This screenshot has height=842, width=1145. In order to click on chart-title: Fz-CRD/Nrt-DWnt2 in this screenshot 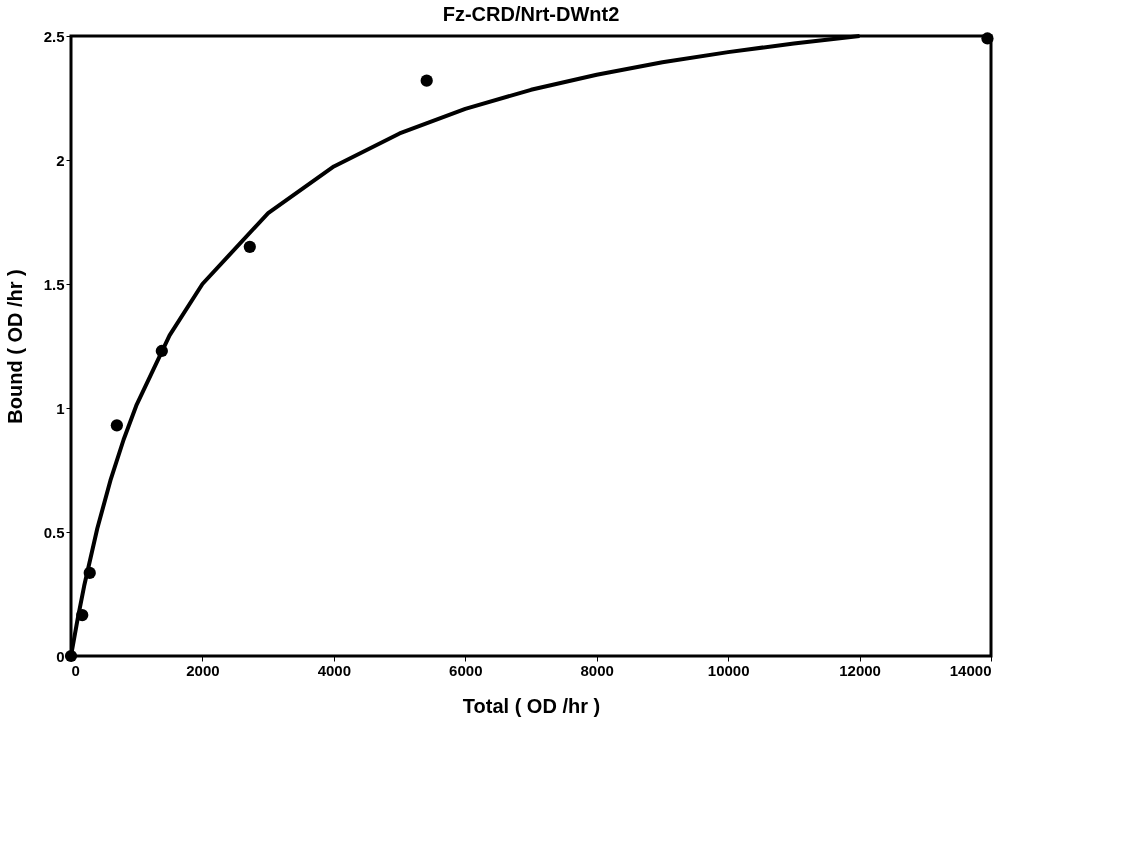, I will do `click(531, 14)`.